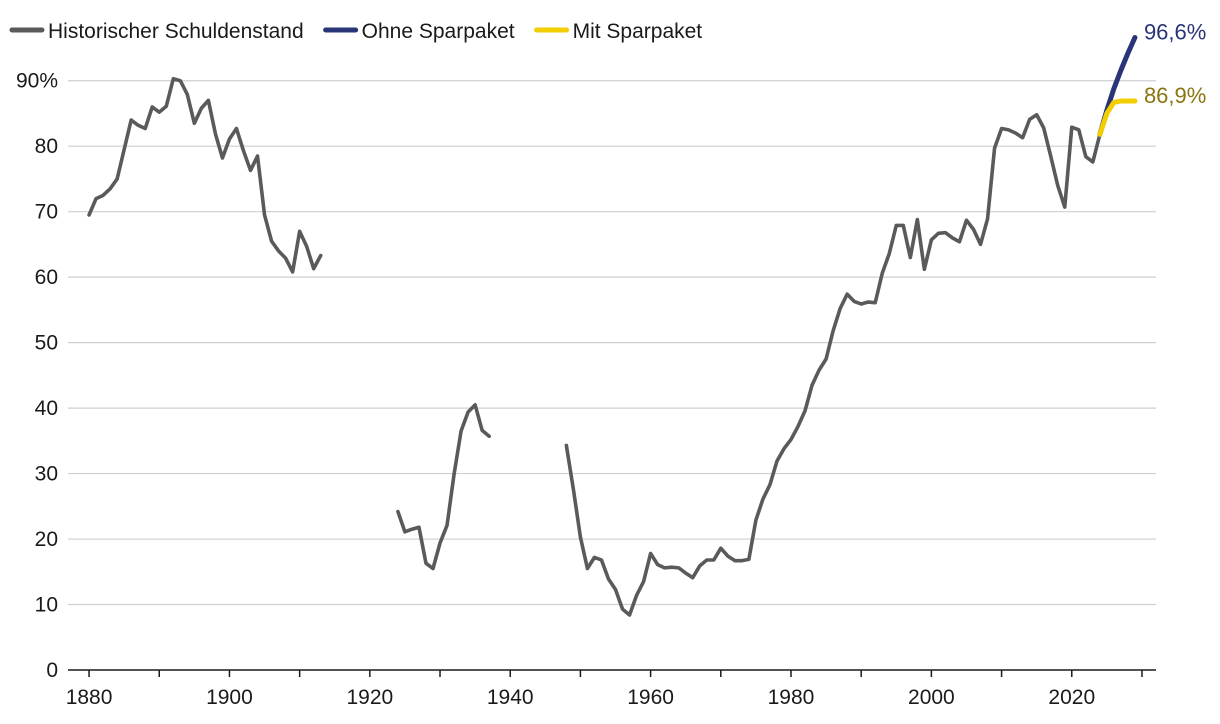  I want to click on y-tick-label: 90%, so click(37, 81).